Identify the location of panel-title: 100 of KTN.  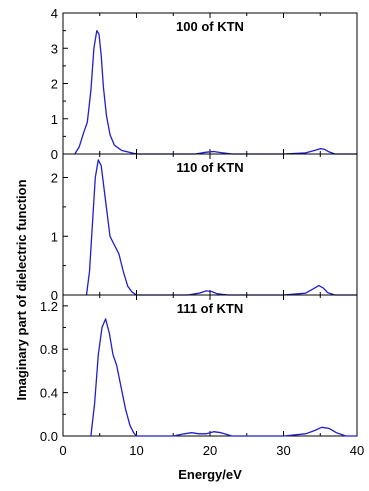
(210, 26).